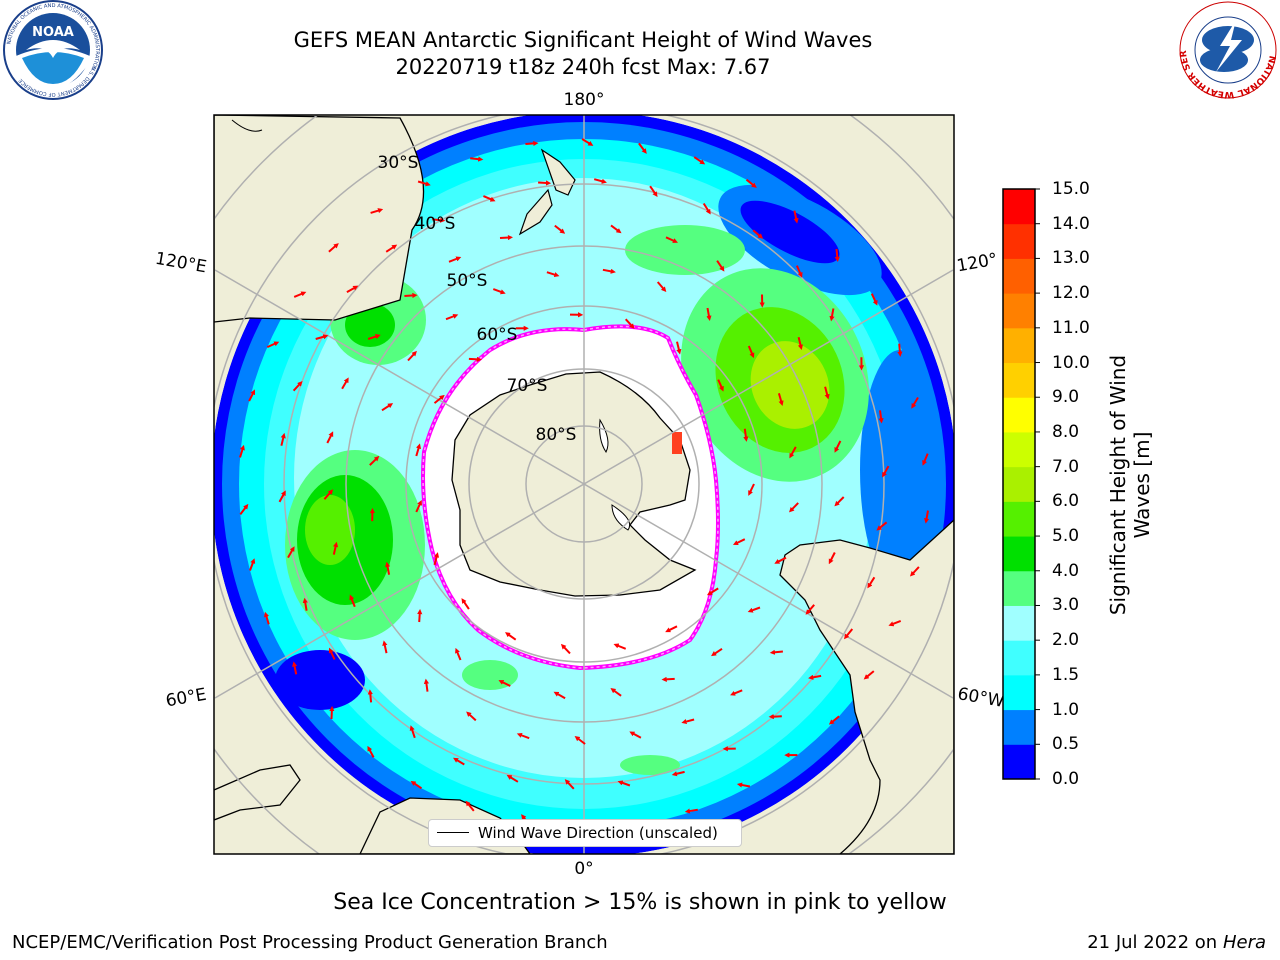 This screenshot has height=960, width=1280. I want to click on colorbar-tick-label: 13.0, so click(1071, 258).